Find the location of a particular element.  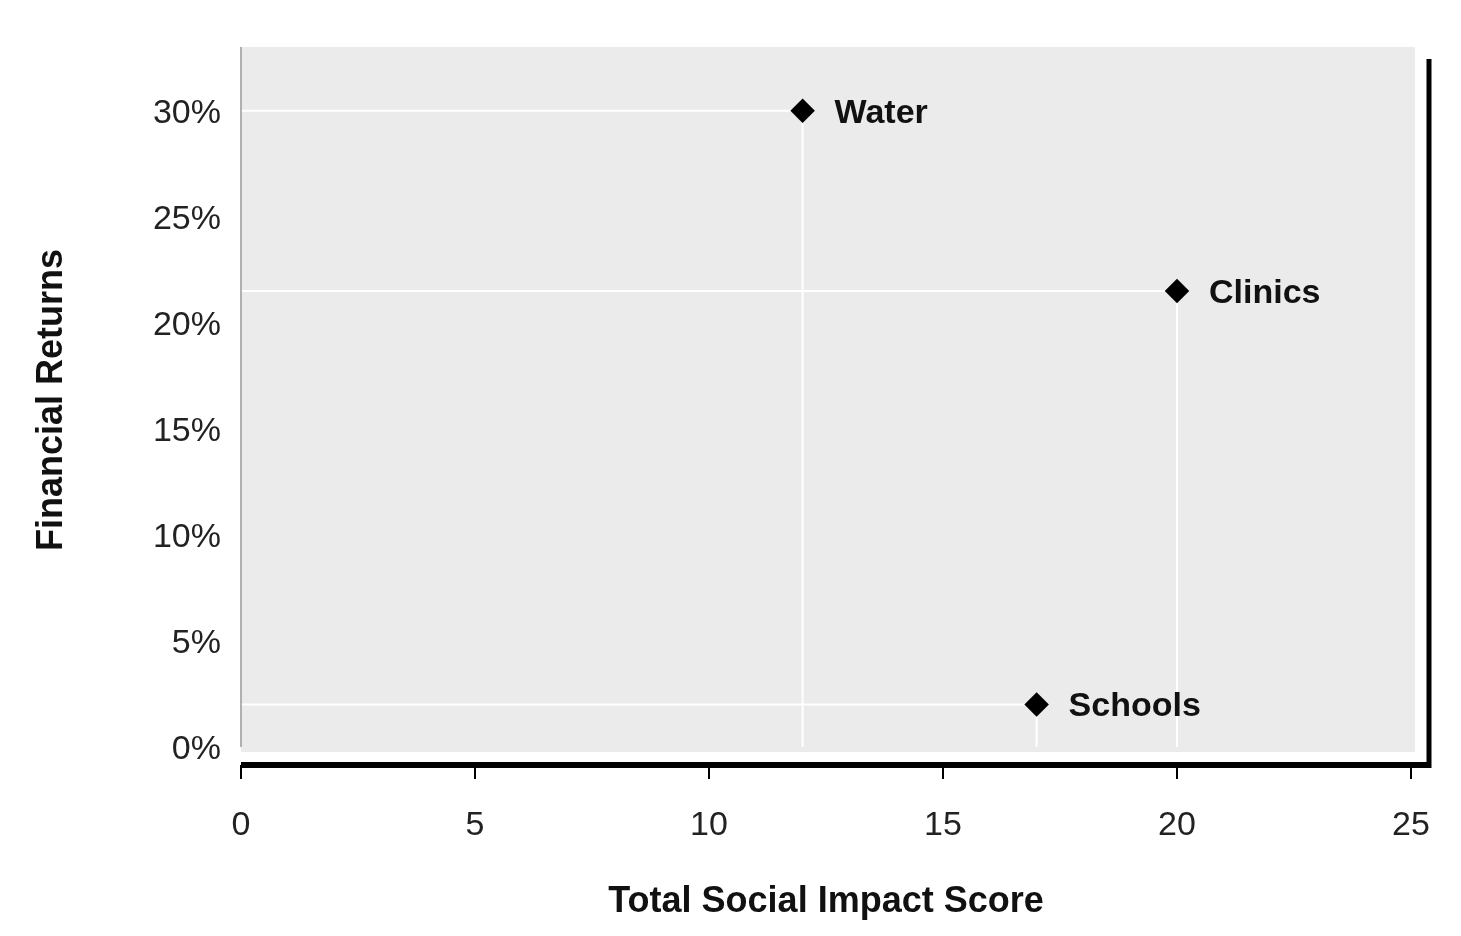

x-tick-label: 25 is located at coordinates (1411, 823).